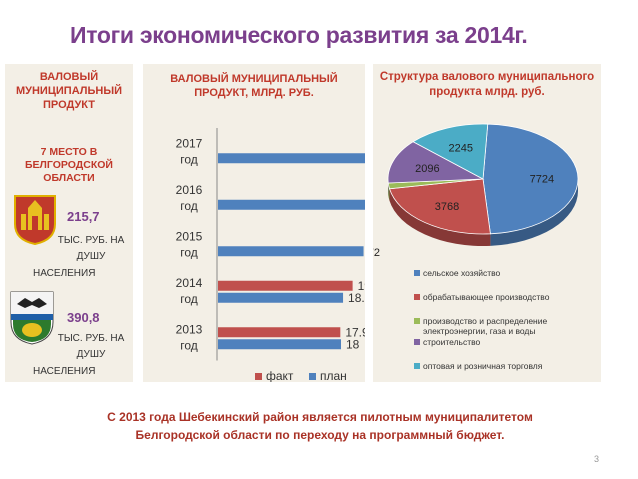 The height and width of the screenshot is (479, 638). I want to click on bar-category-label: 2016, so click(189, 190).